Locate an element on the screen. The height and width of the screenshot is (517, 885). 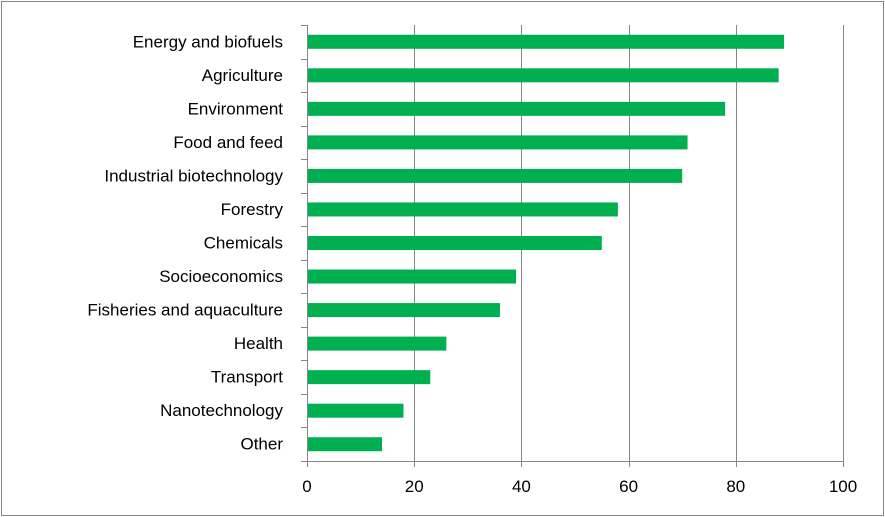
category-label-0: Energy and biofuels is located at coordinates (208, 41).